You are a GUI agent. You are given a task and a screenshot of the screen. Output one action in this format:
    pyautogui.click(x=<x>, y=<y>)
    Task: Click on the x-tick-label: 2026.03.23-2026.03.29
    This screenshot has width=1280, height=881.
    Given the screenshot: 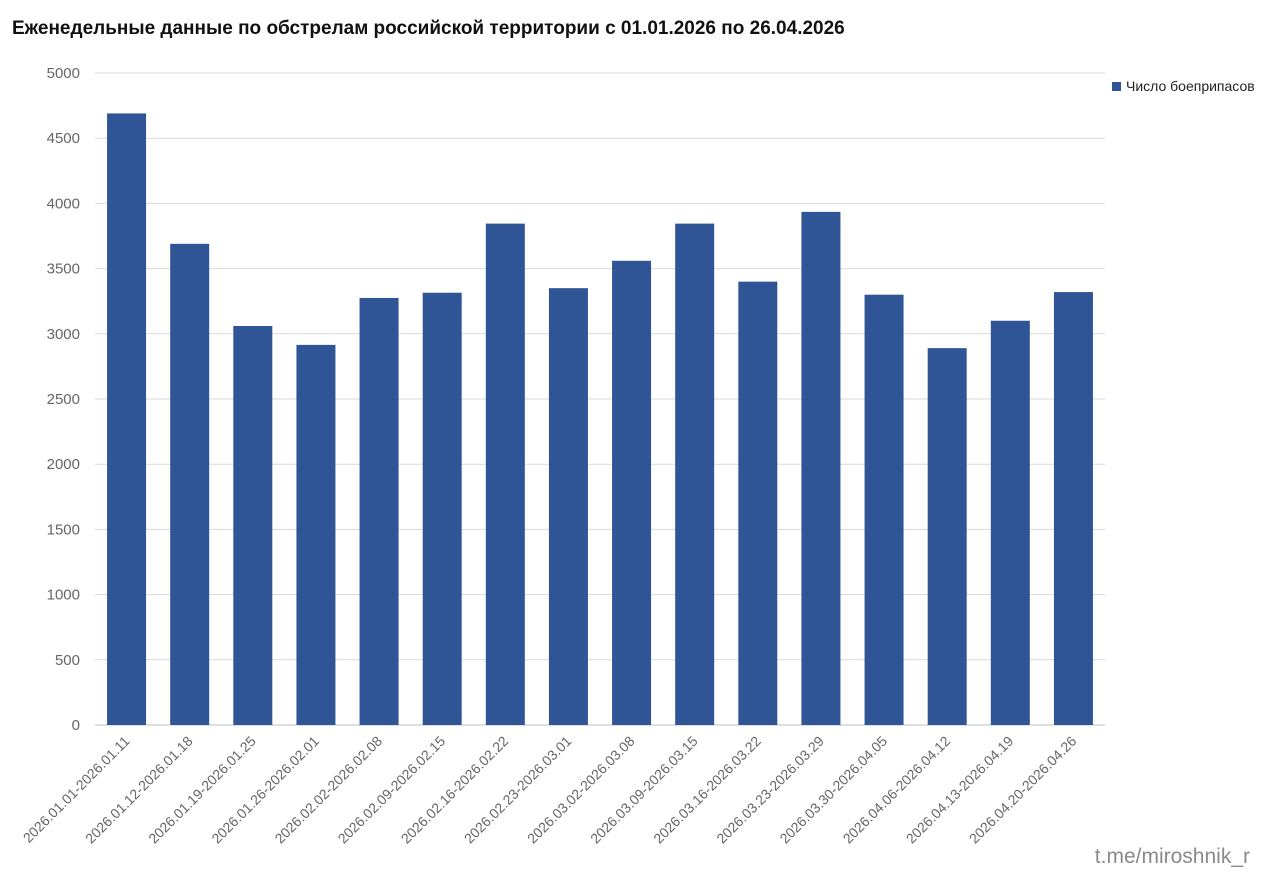 What is the action you would take?
    pyautogui.click(x=770, y=790)
    